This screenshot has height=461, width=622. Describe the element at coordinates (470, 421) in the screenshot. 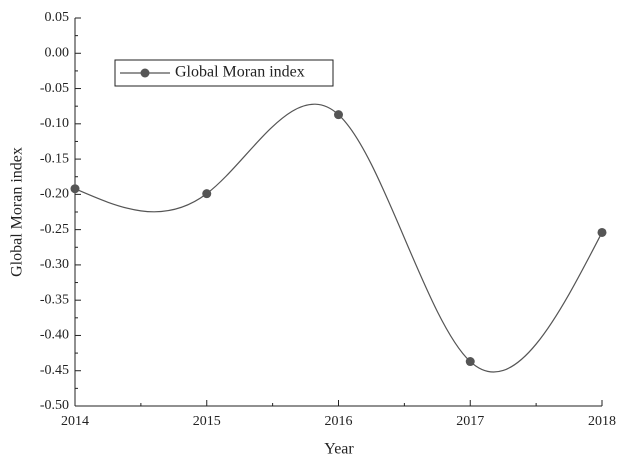

I see `x-tick-label: 2017` at that location.